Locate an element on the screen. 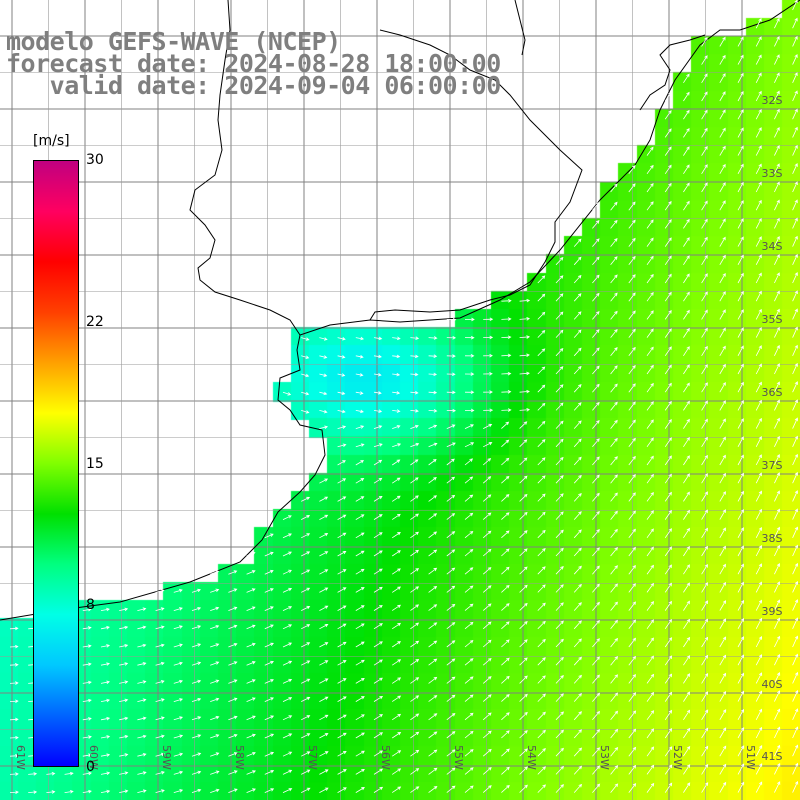 The width and height of the screenshot is (800, 800). title-model: modelo GEFS-WAVE (NCEP) is located at coordinates (173, 41).